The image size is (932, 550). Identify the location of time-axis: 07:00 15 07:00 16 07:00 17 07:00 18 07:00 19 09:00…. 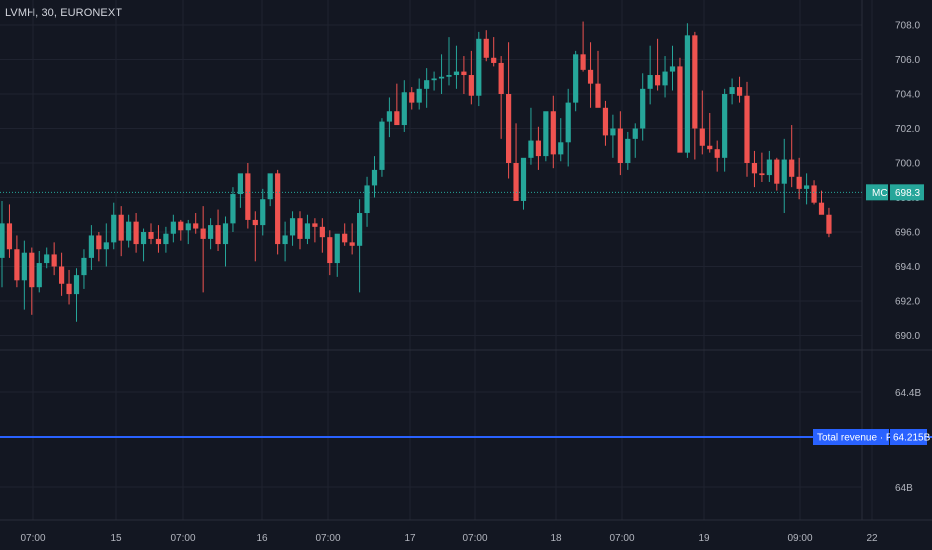
(449, 538).